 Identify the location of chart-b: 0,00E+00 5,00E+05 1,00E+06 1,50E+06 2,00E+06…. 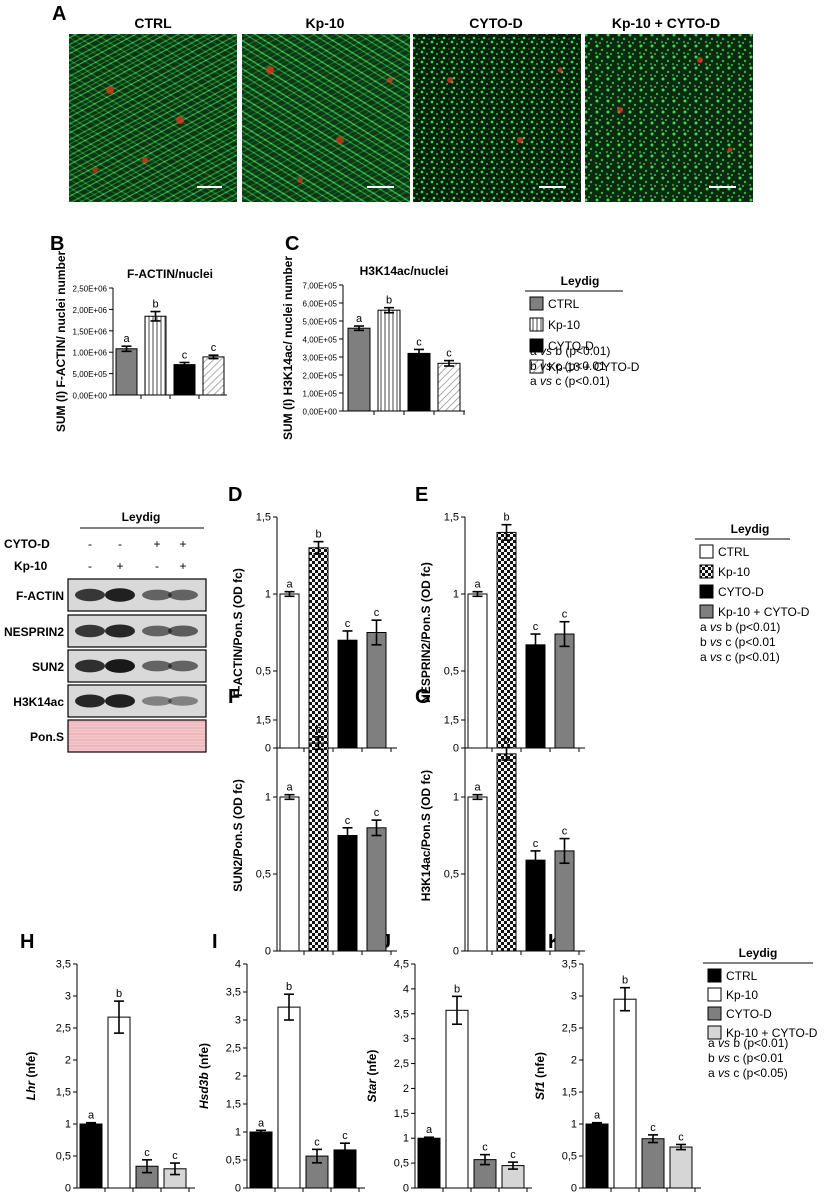
(140, 342).